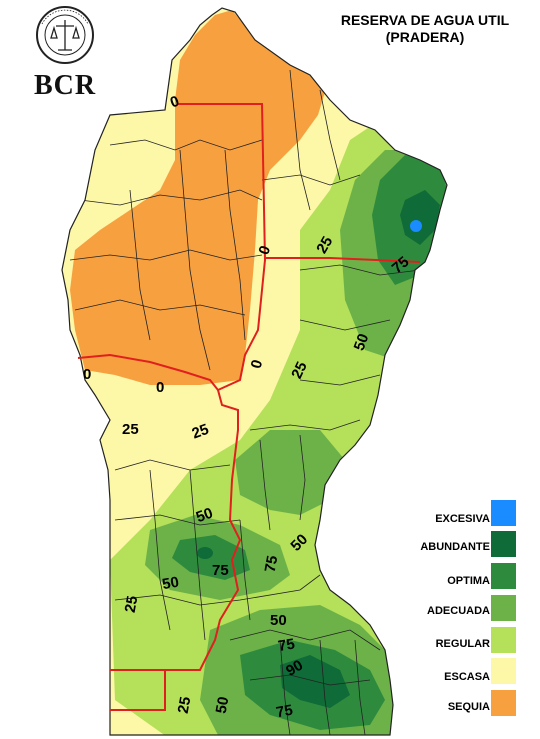  Describe the element at coordinates (65, 85) in the screenshot. I see `bcr-logo-text: BCR` at that location.